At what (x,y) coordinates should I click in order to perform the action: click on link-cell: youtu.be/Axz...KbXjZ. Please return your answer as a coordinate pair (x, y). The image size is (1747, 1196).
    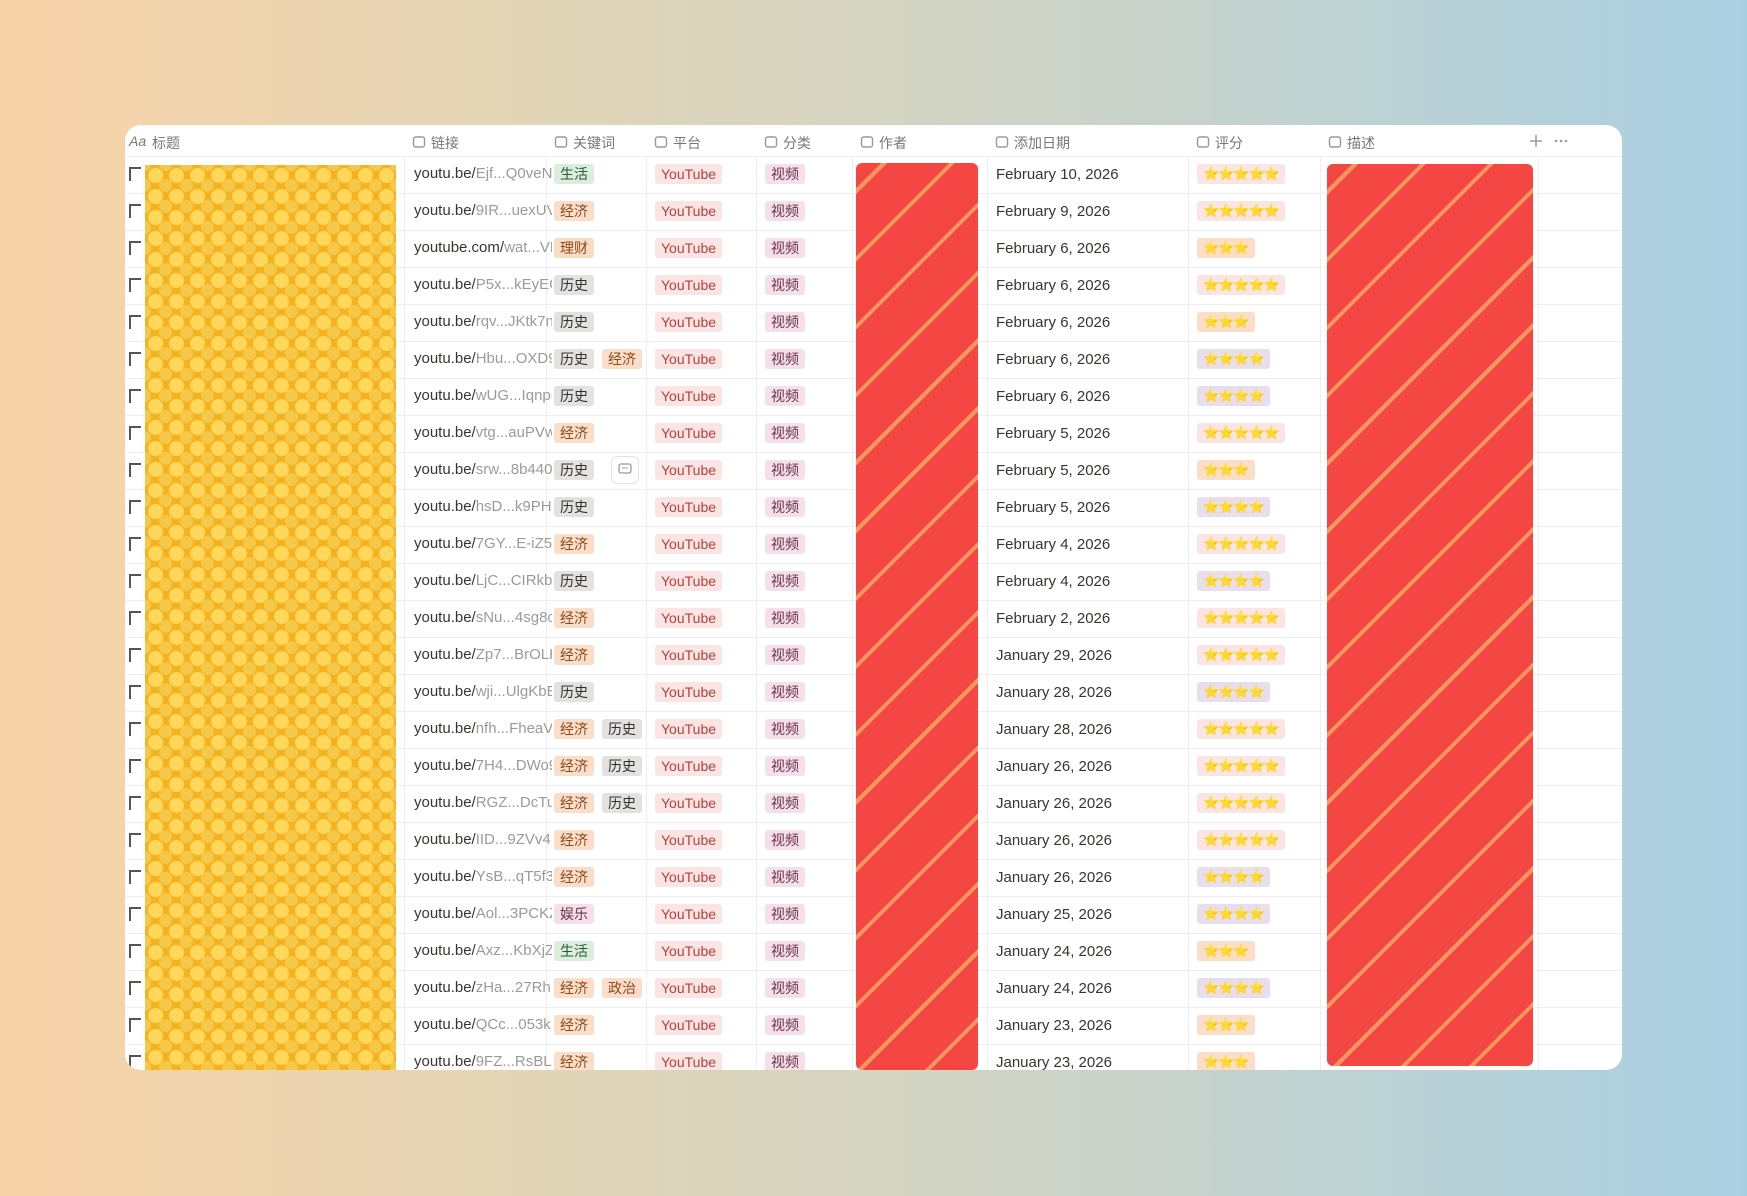
    Looking at the image, I should click on (483, 950).